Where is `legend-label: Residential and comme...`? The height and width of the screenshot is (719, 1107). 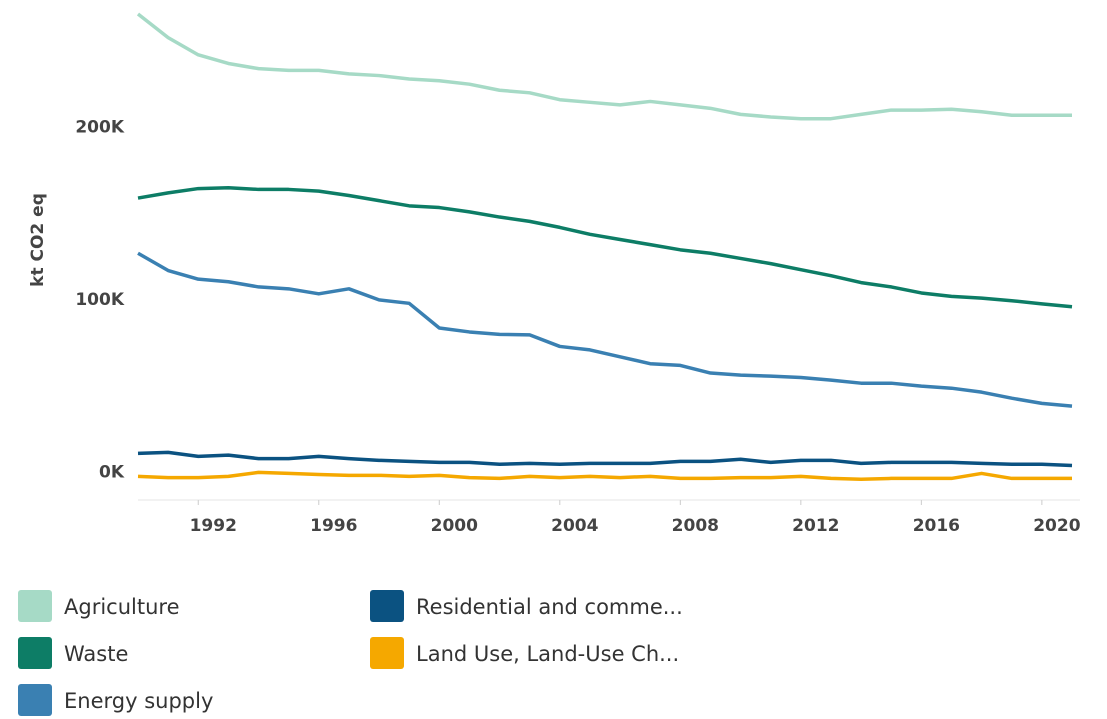 legend-label: Residential and comme... is located at coordinates (549, 607).